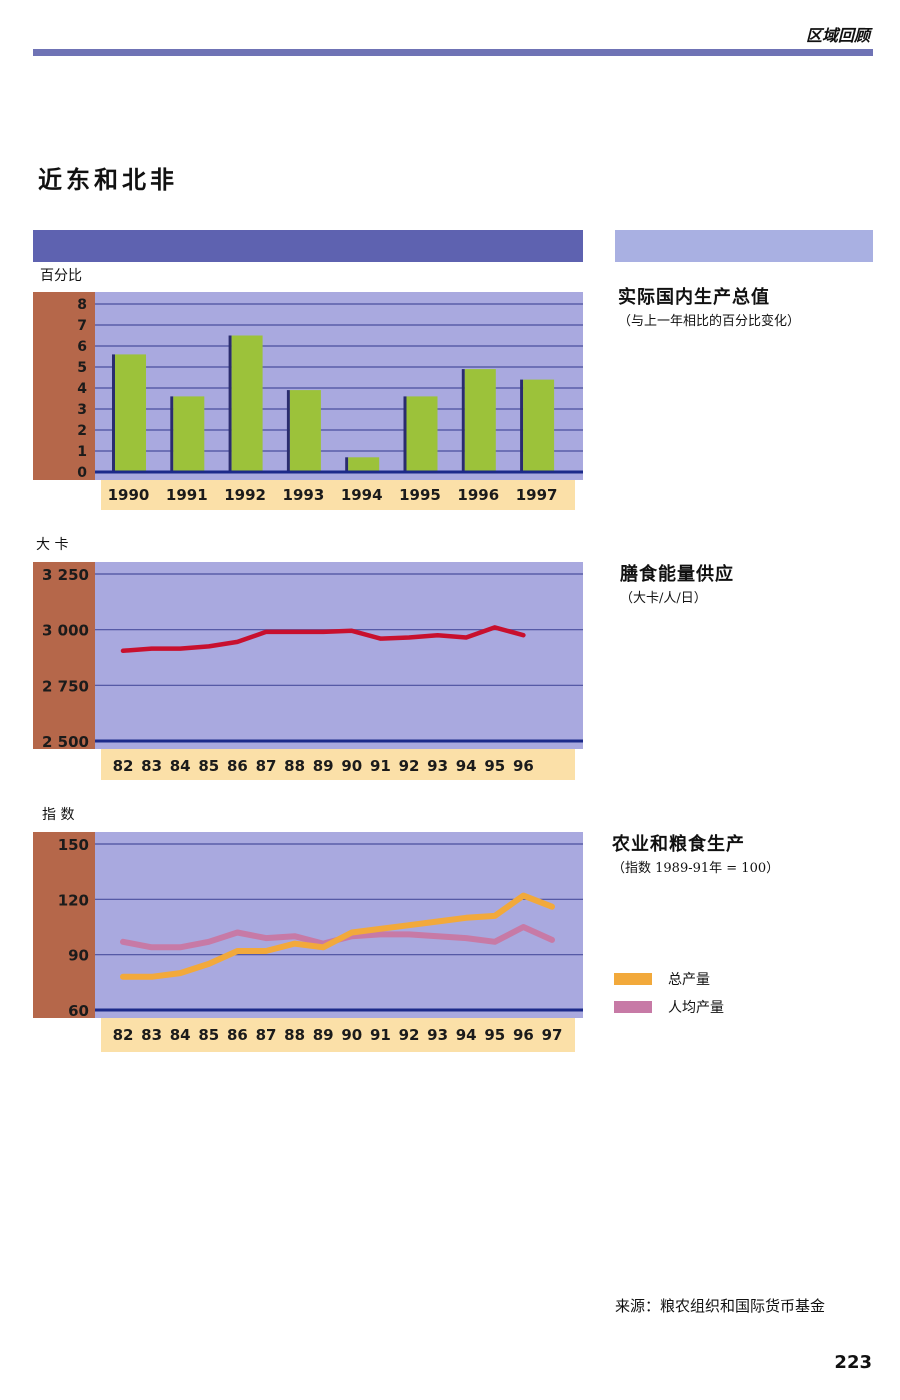  Describe the element at coordinates (58, 815) in the screenshot. I see `agri-unit-label: 指 数` at that location.